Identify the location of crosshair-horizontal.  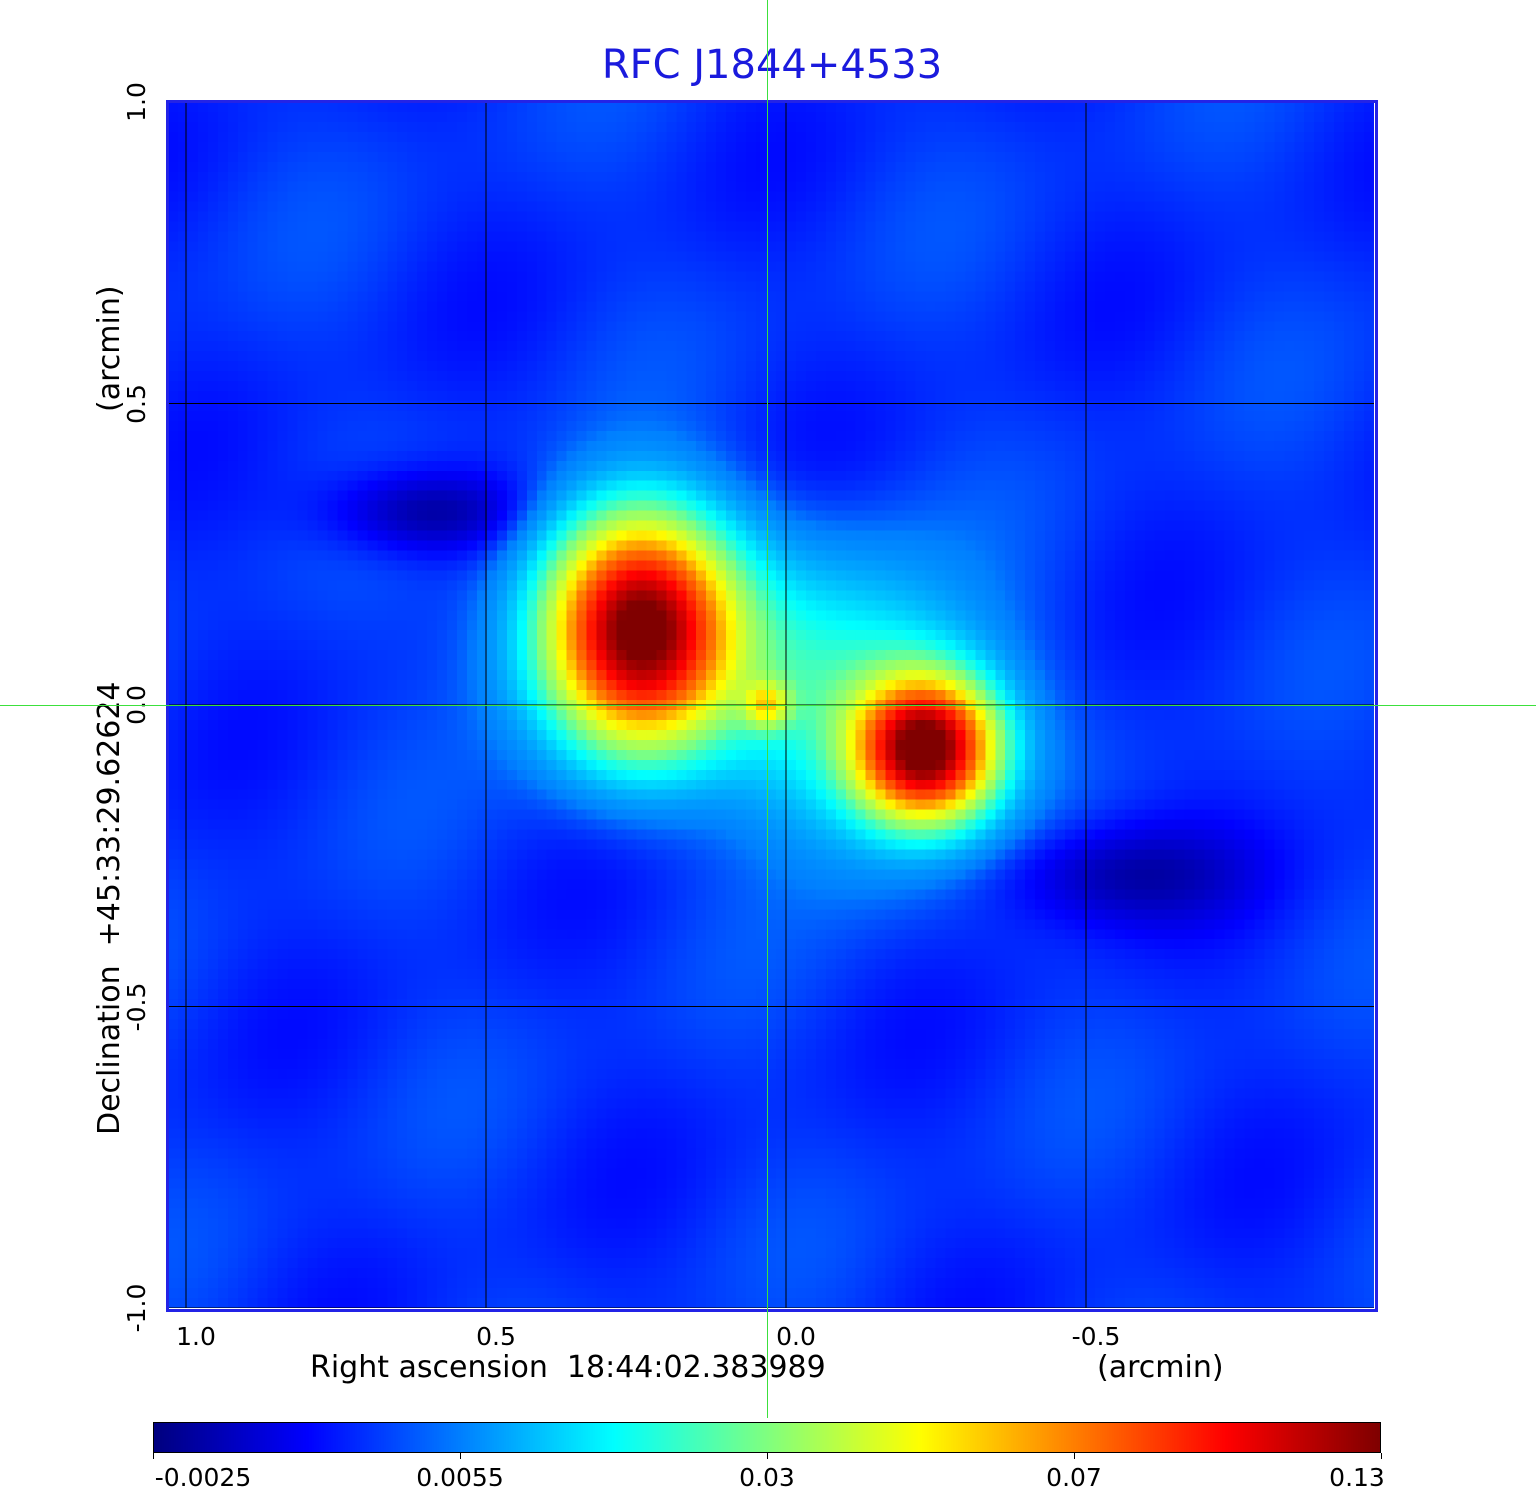
(768, 705).